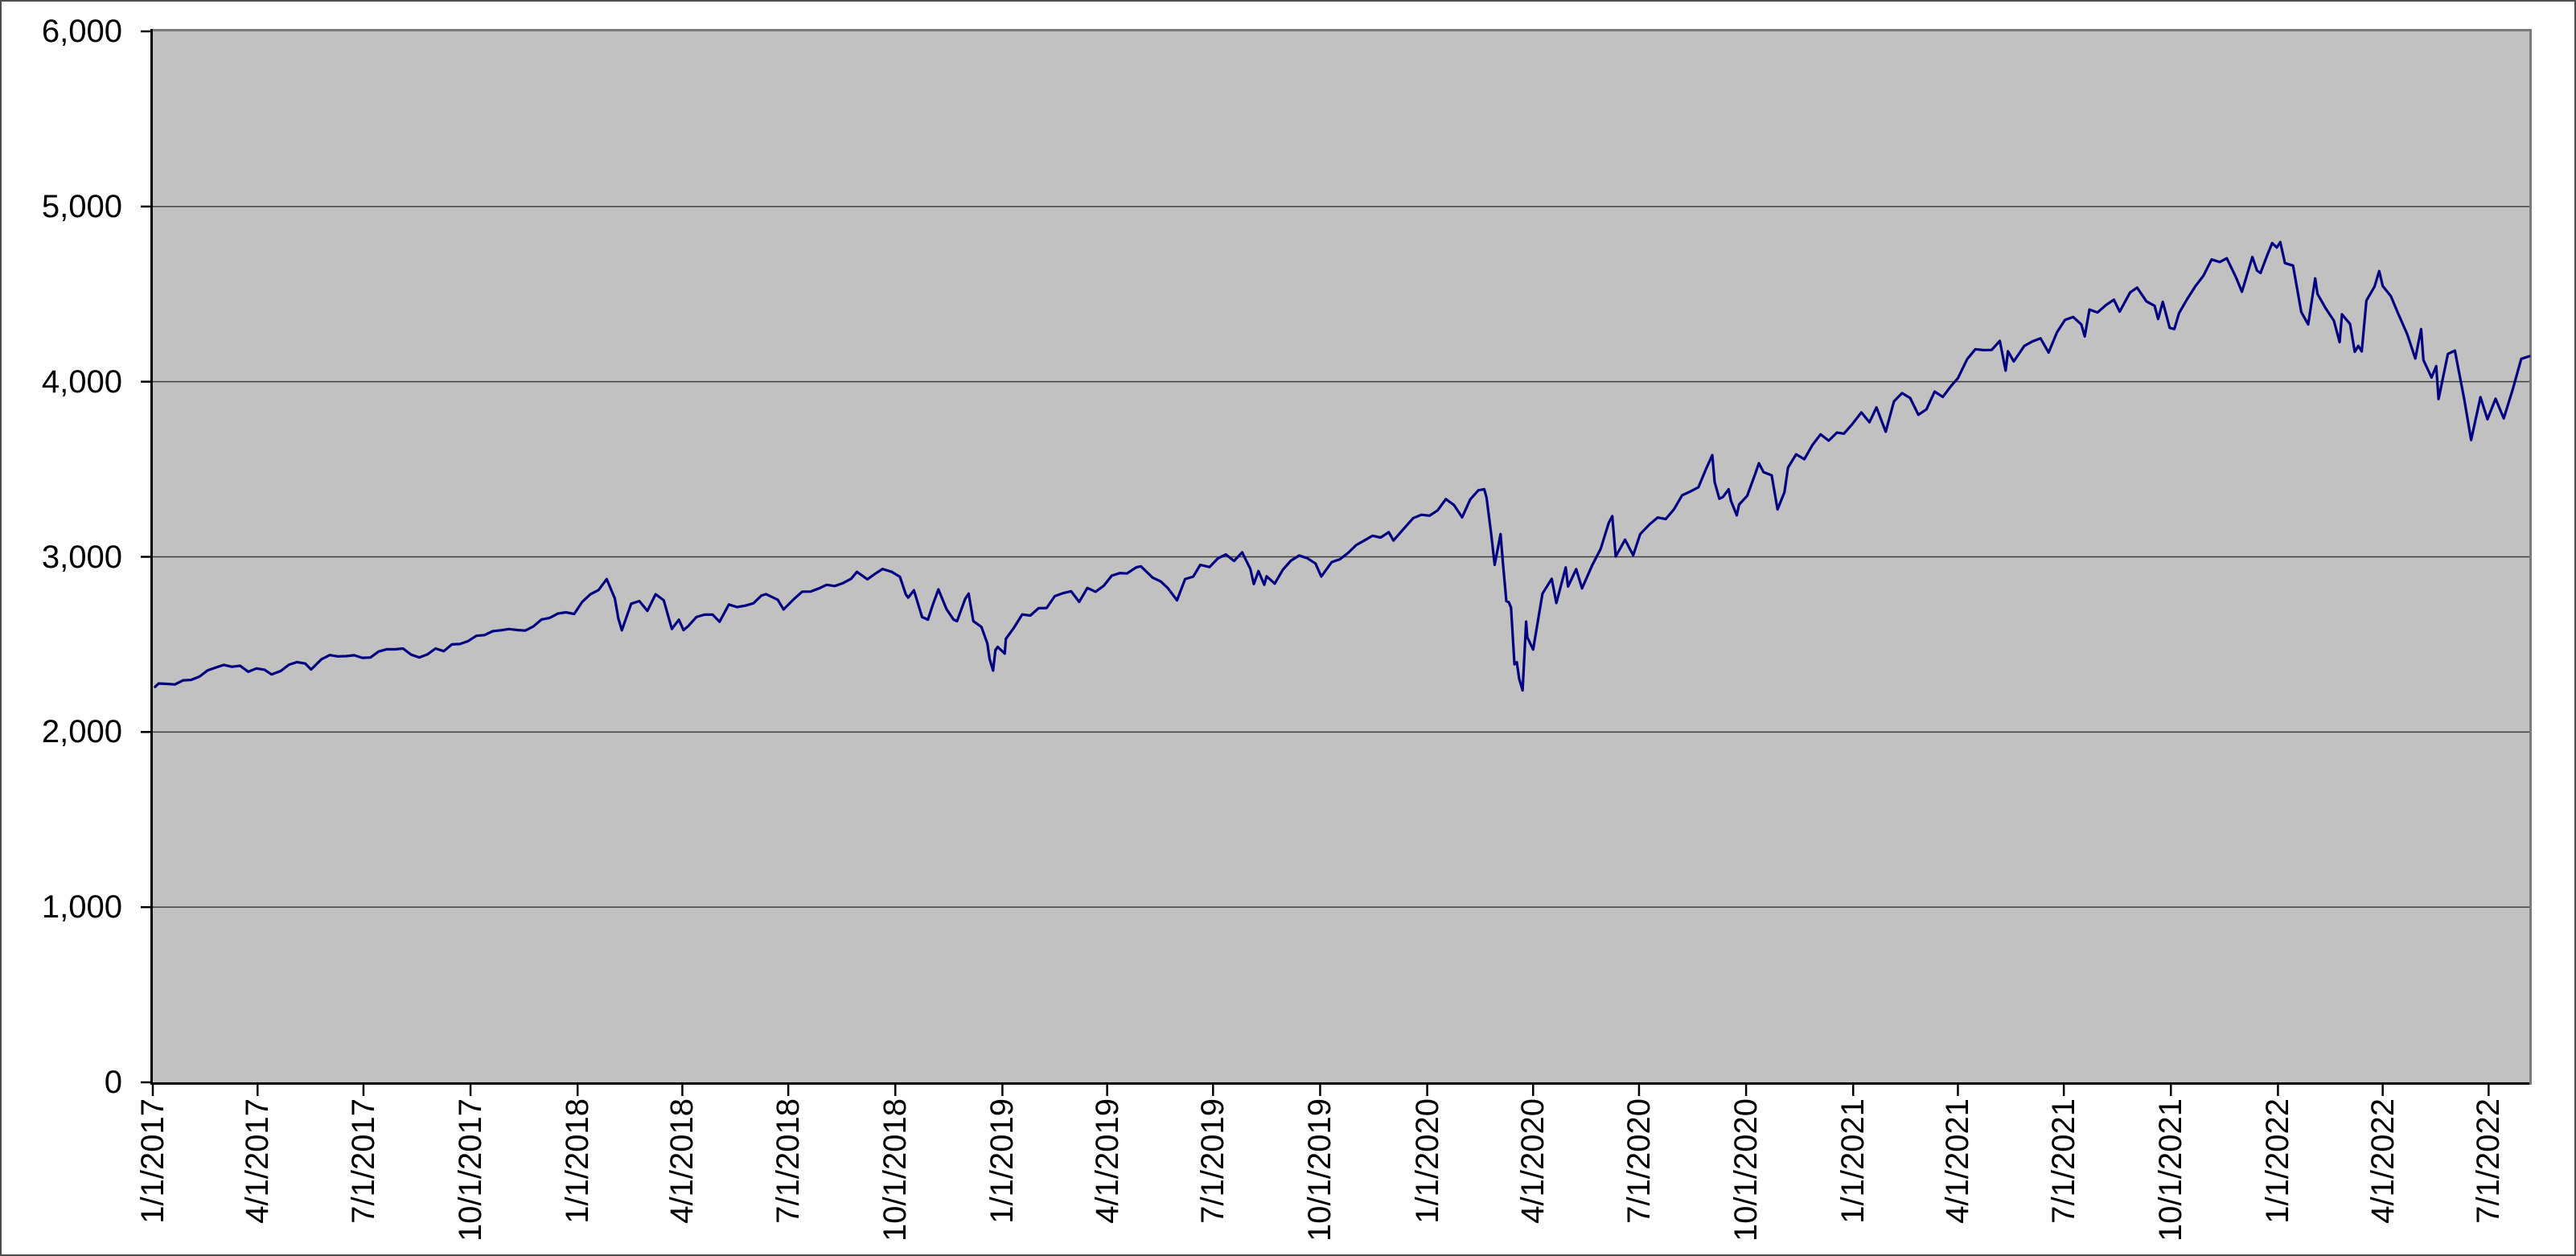 The image size is (2576, 1256). Describe the element at coordinates (1213, 1161) in the screenshot. I see `x-axis-tick-label: 7/1/2019` at that location.